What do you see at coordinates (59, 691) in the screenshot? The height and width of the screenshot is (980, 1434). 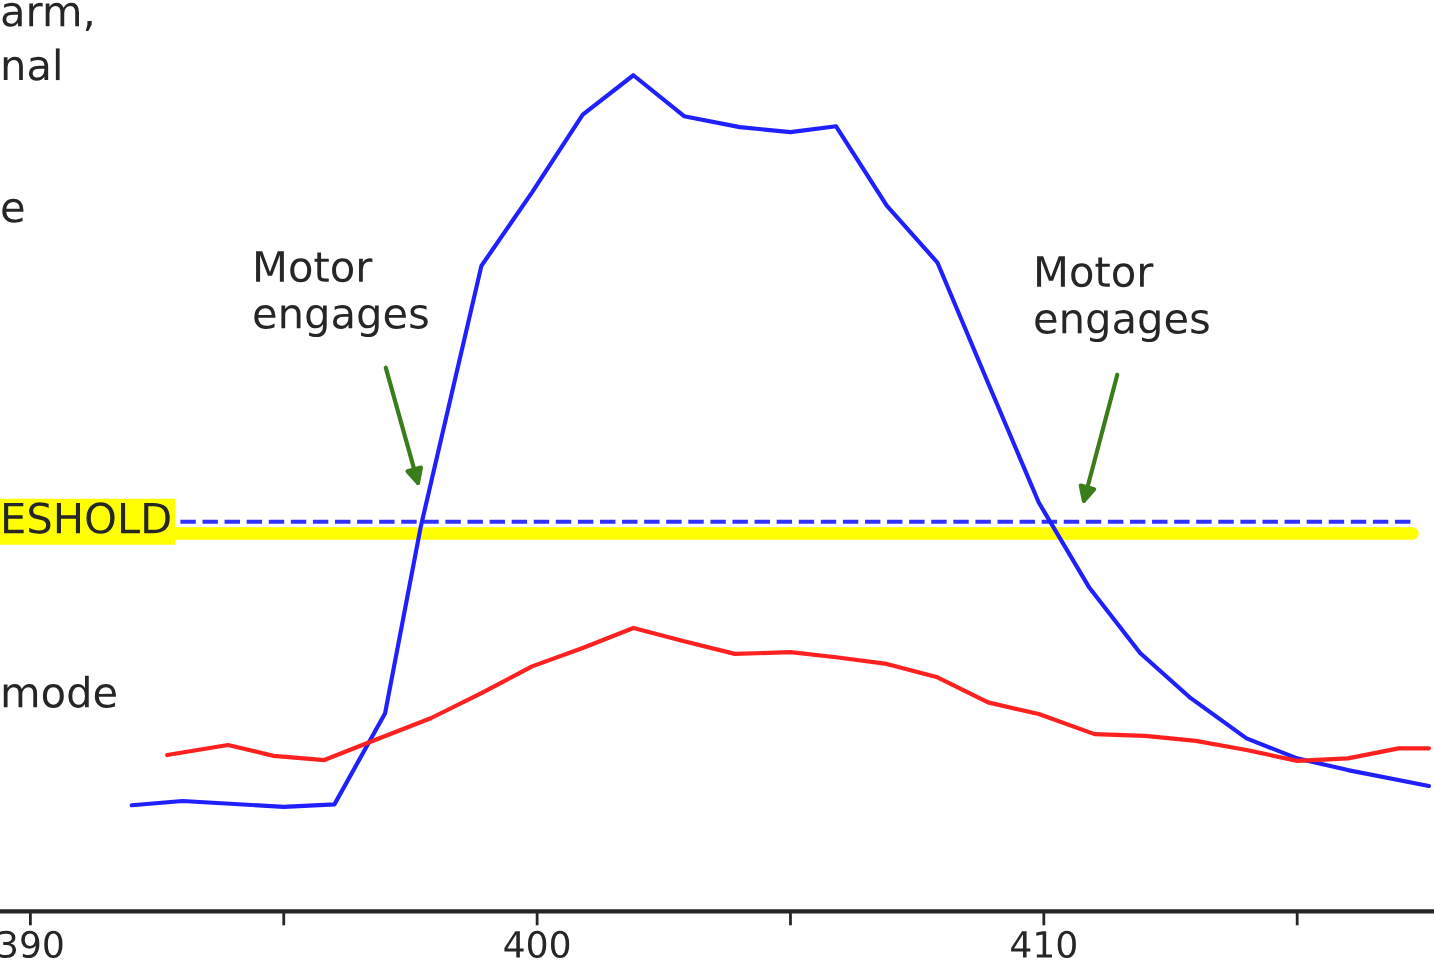 I see `annotation: mode` at bounding box center [59, 691].